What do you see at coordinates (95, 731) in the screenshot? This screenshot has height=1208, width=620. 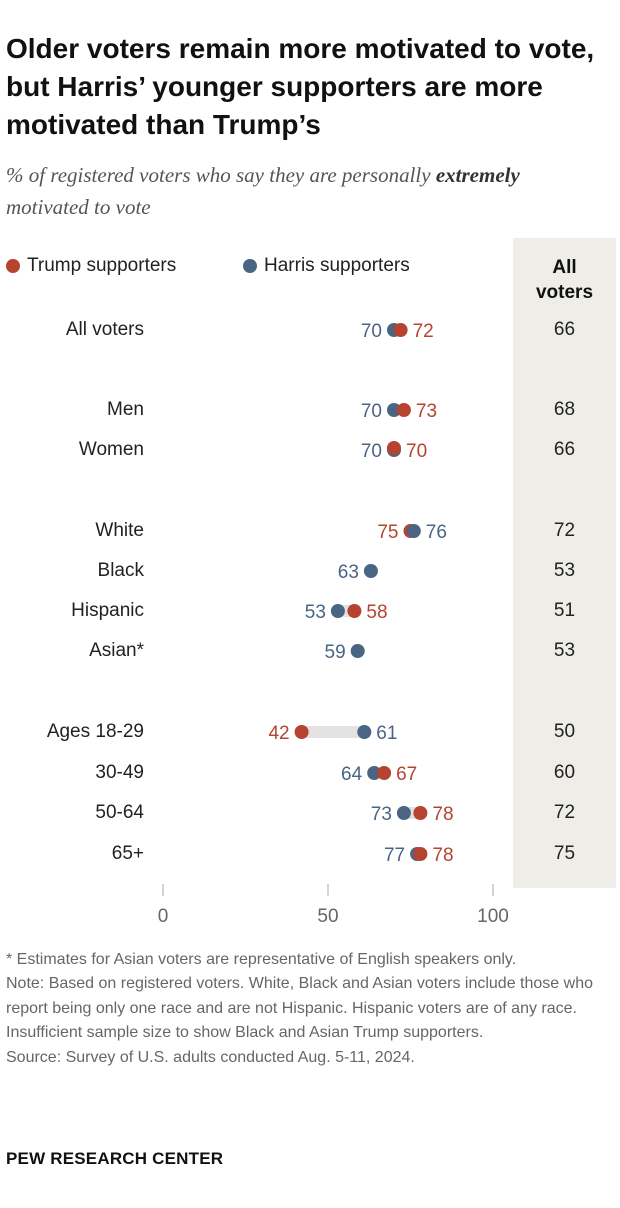 I see `row-label: Ages 18-29` at bounding box center [95, 731].